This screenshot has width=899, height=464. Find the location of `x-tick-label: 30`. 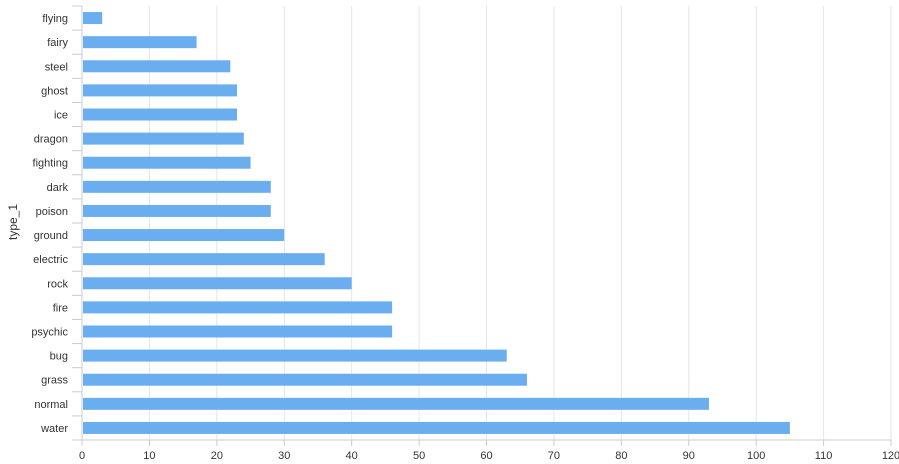

x-tick-label: 30 is located at coordinates (284, 456).